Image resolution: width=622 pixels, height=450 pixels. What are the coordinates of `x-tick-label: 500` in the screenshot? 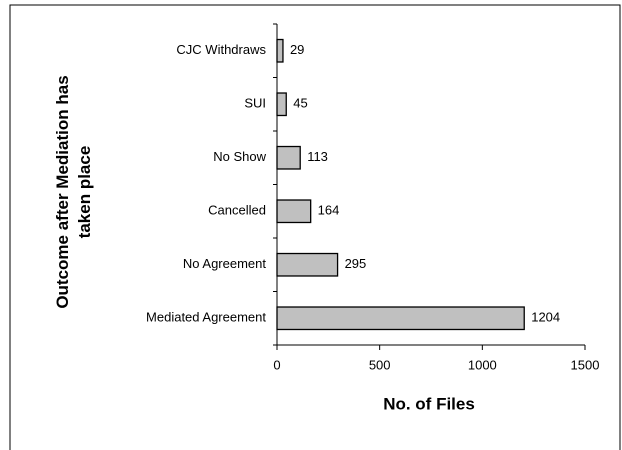 It's located at (380, 364).